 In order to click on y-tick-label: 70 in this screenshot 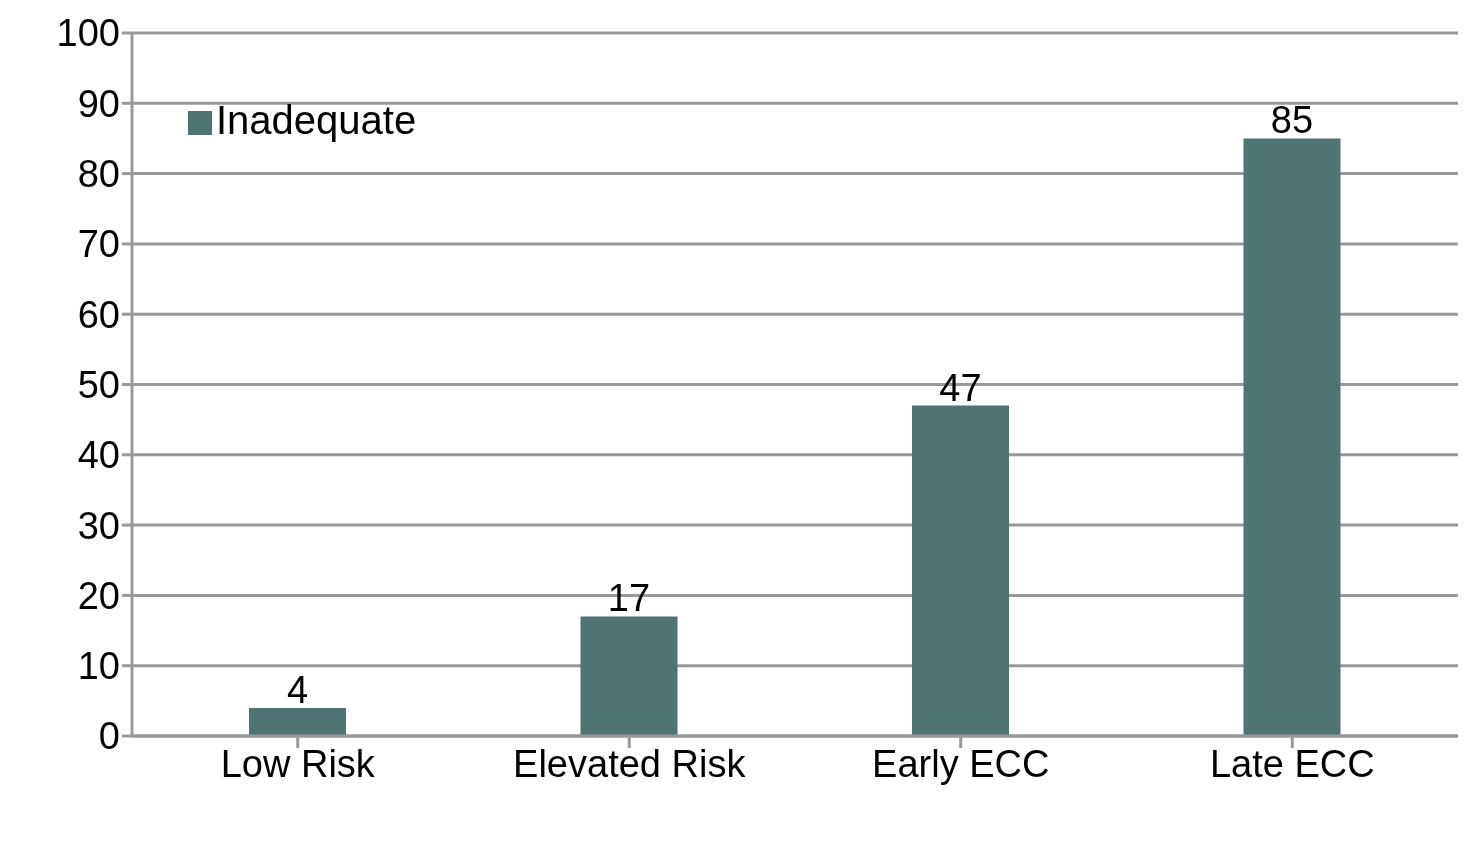, I will do `click(98, 244)`.